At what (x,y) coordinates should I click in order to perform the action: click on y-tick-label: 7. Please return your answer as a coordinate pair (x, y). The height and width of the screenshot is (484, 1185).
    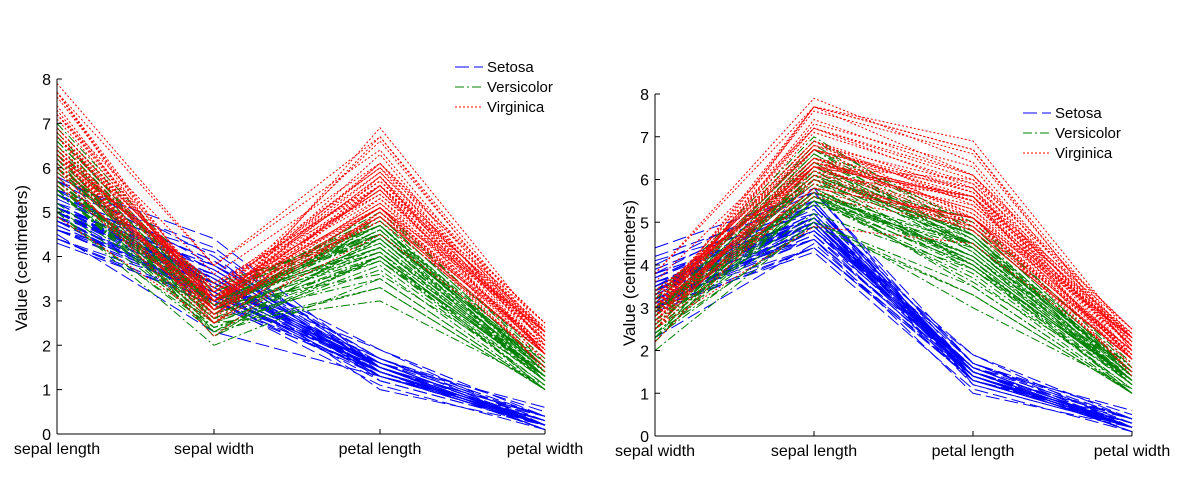
    Looking at the image, I should click on (644, 138).